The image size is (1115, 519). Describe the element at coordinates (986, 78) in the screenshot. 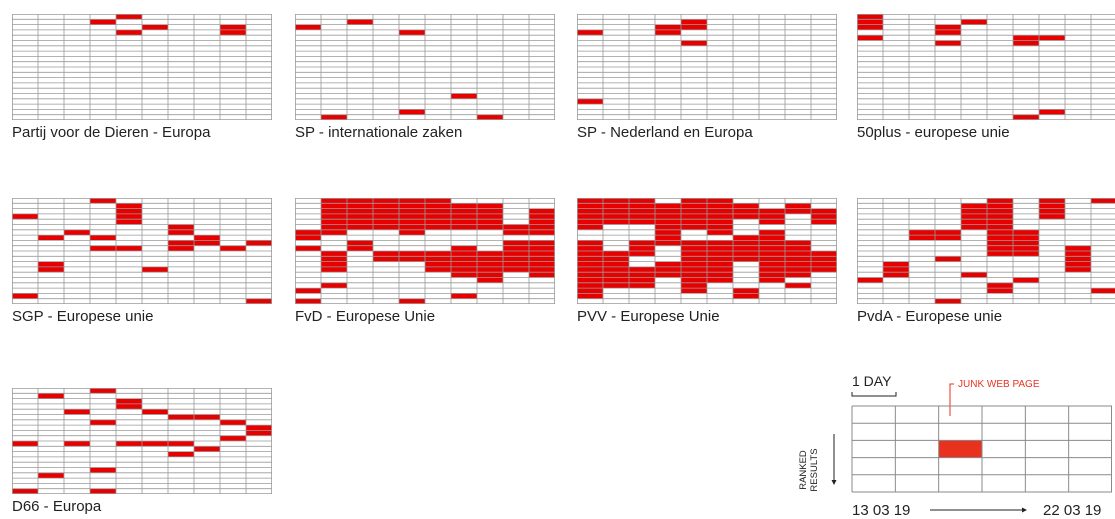

I see `heatmap-panel: 50plus - europese unie` at that location.